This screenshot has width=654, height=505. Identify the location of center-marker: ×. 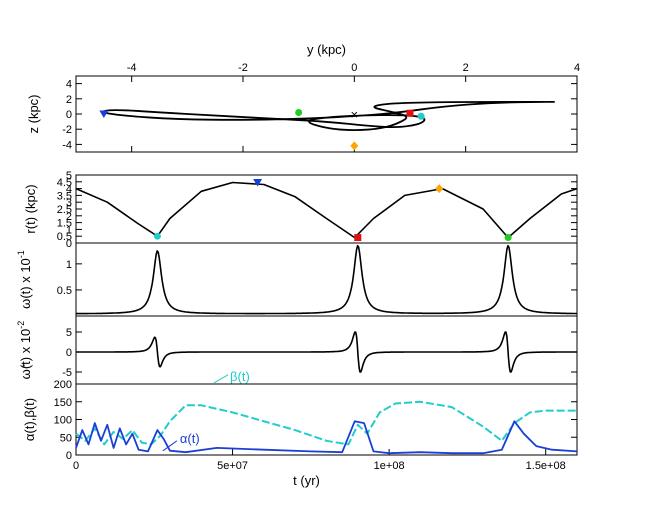
(355, 114).